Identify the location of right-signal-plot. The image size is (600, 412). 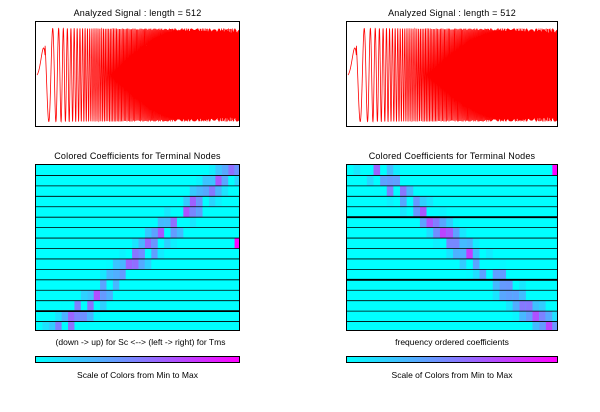
(452, 74).